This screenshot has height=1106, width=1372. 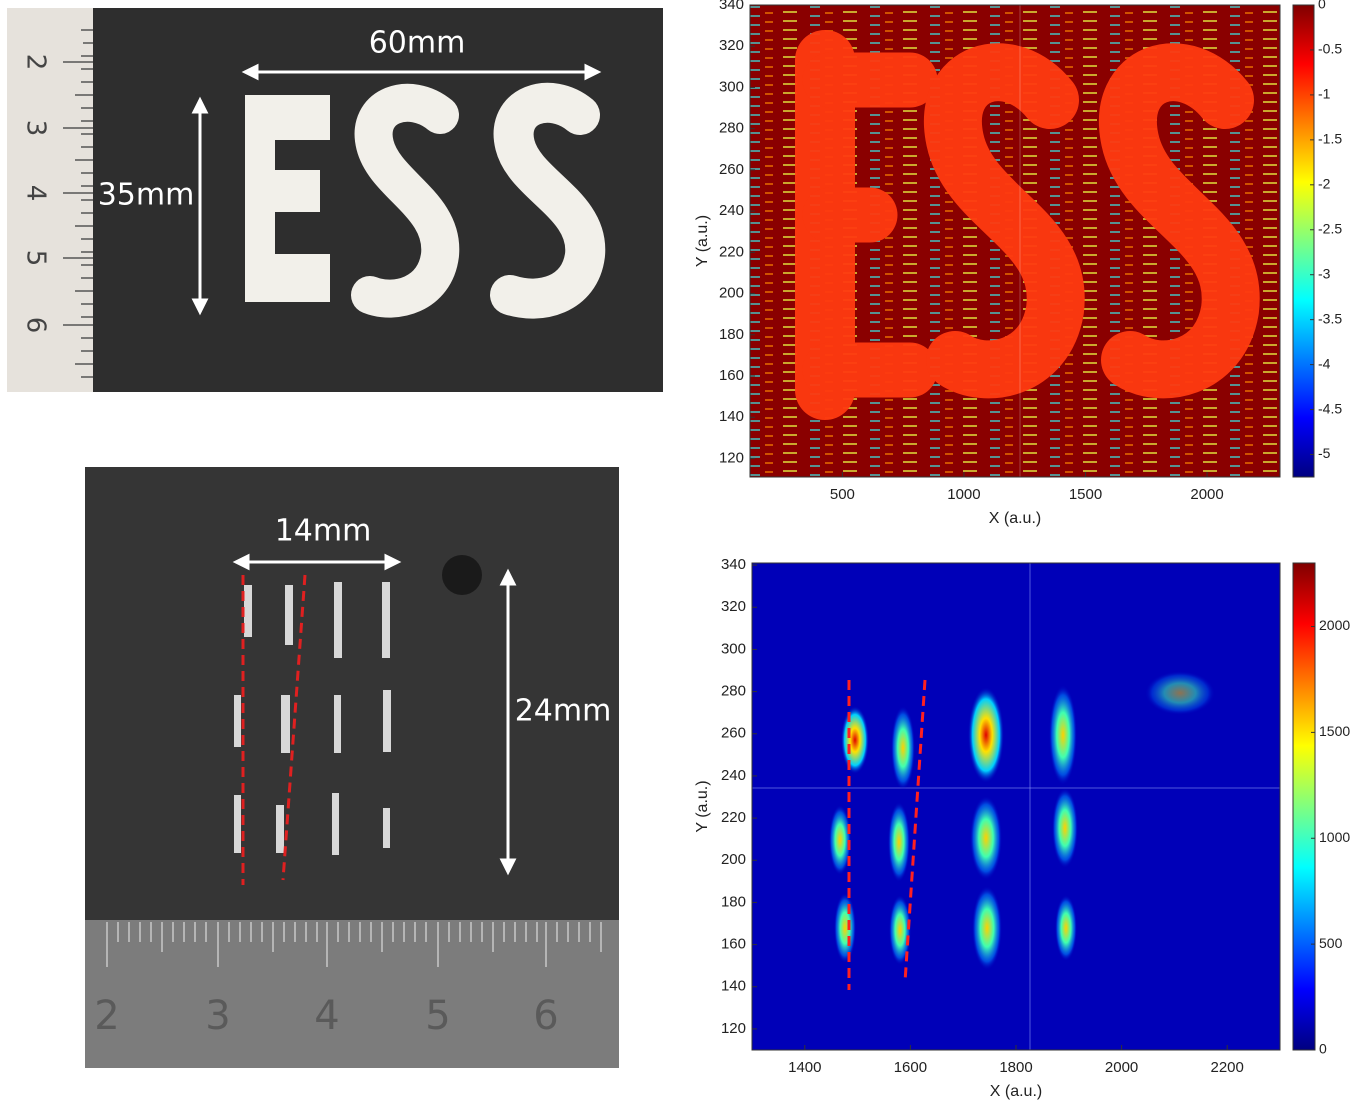 I want to click on colorbar-tick-label: -0.5, so click(x=1330, y=49).